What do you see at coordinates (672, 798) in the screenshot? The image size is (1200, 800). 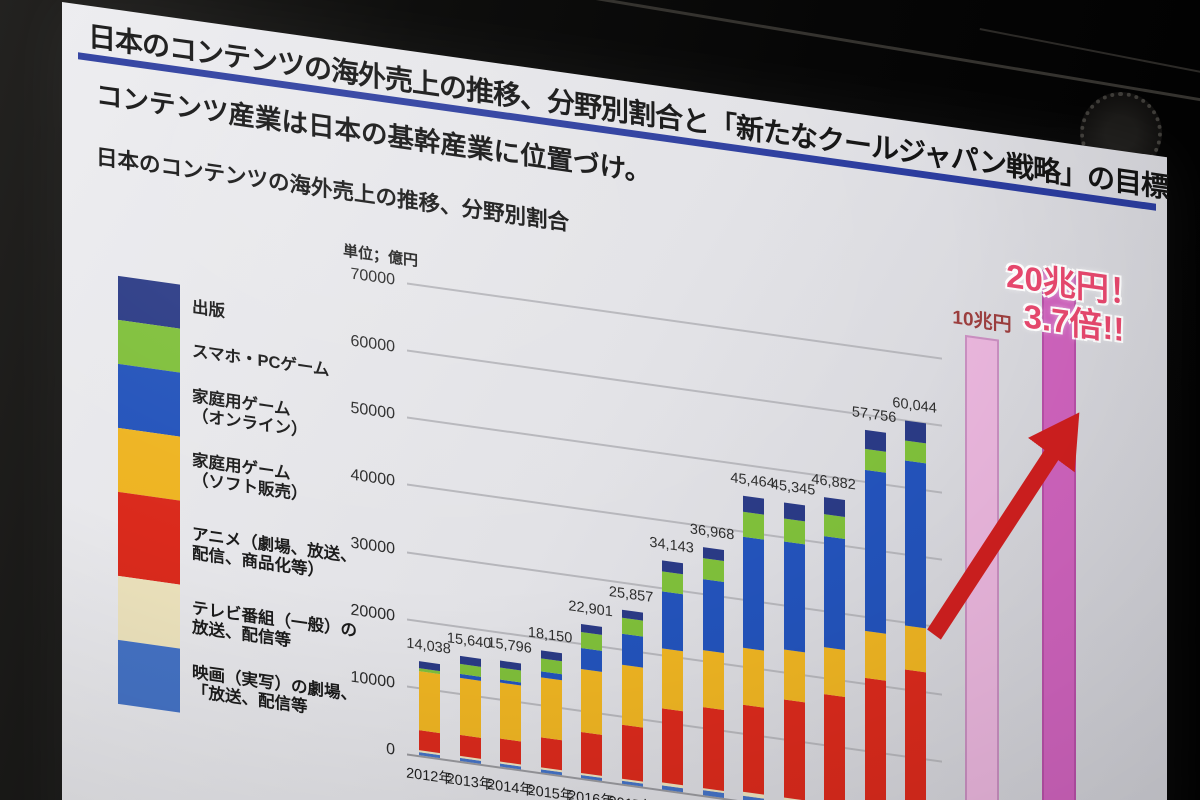 I see `x-axis-tick-label: 2018年` at bounding box center [672, 798].